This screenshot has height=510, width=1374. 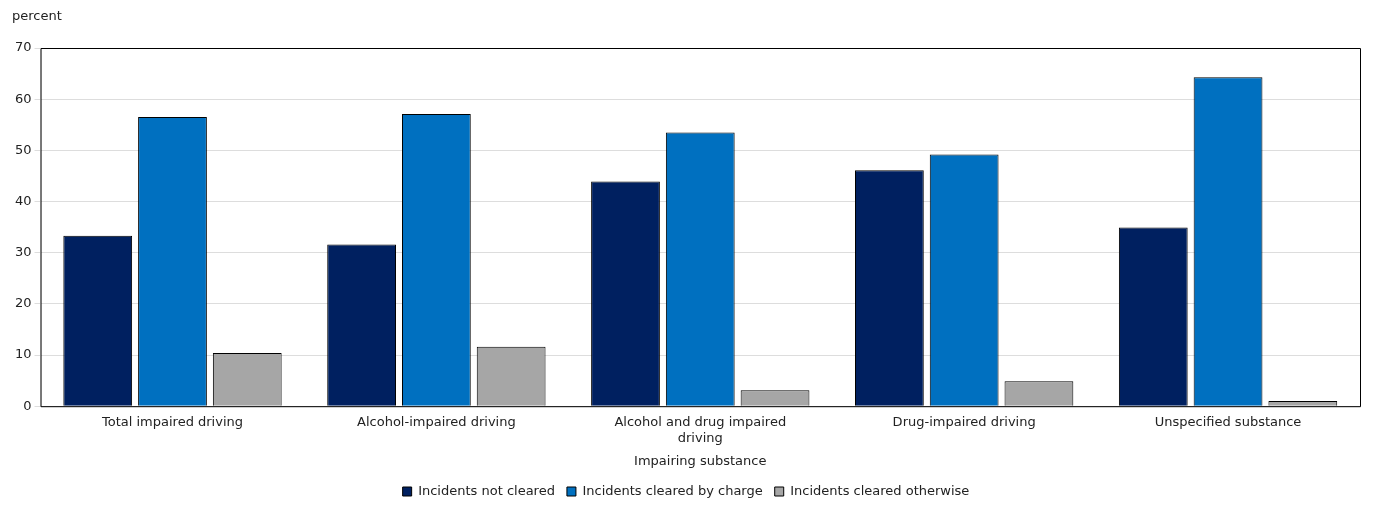 What do you see at coordinates (700, 429) in the screenshot?
I see `x-tick-label: Alcohol and drug impaired driving` at bounding box center [700, 429].